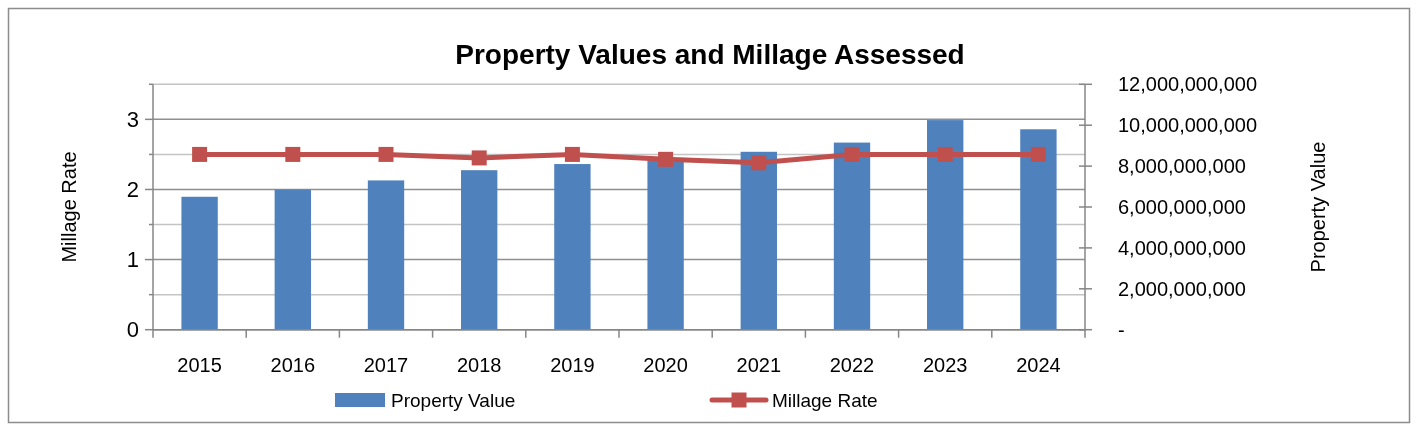  I want to click on y-tick-label: 1, so click(132, 260).